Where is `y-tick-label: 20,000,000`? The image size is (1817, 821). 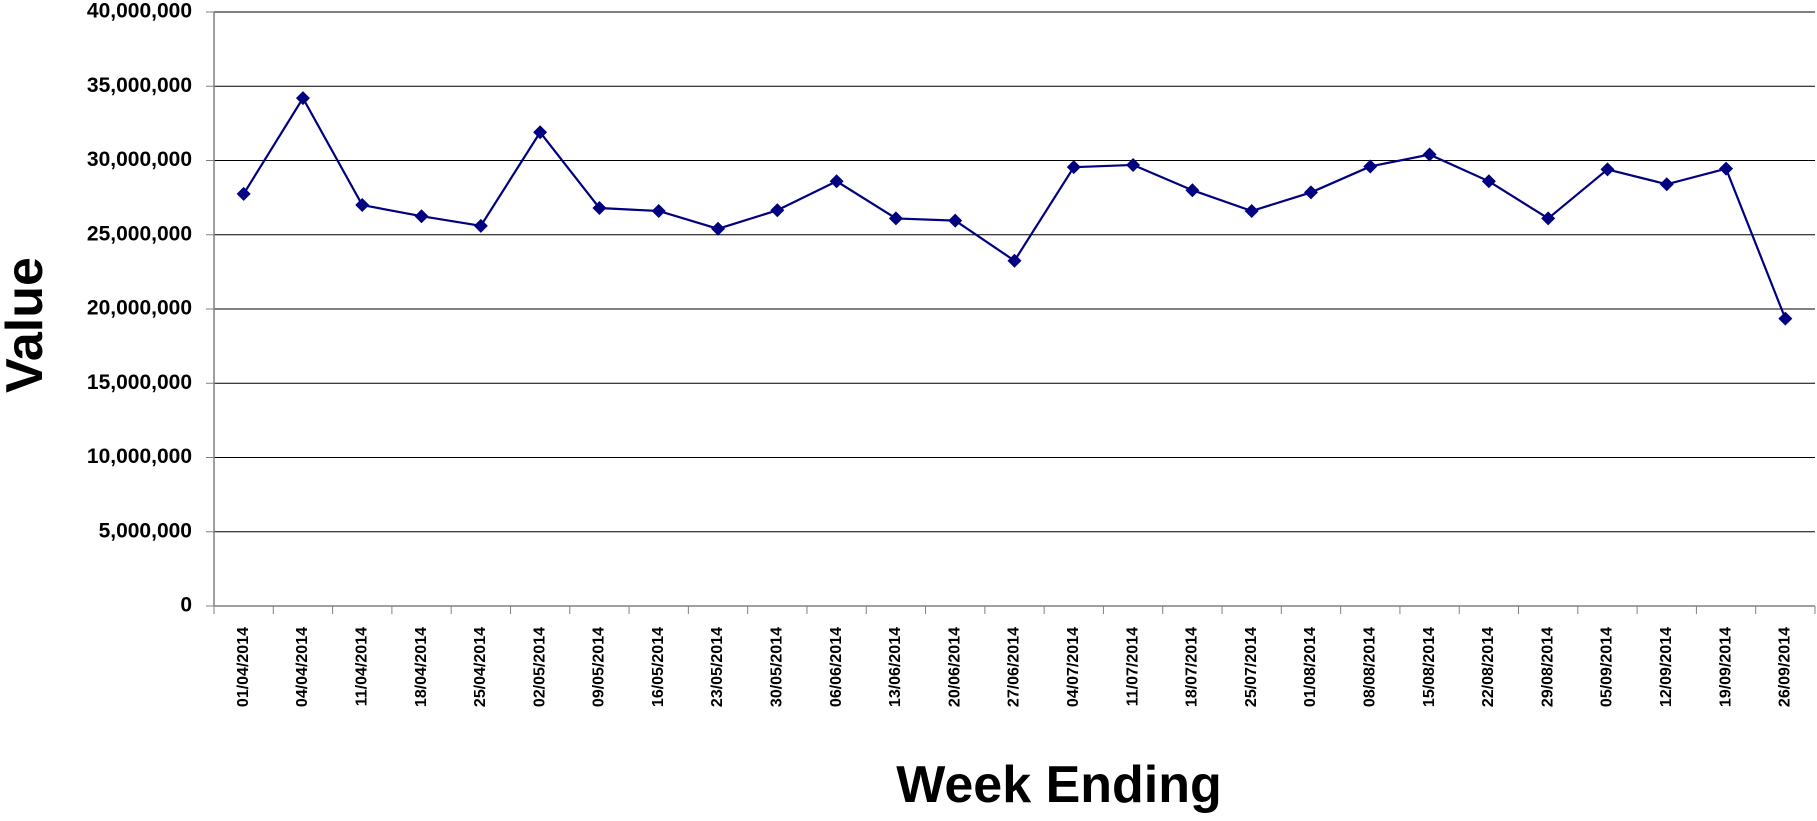 y-tick-label: 20,000,000 is located at coordinates (139, 308).